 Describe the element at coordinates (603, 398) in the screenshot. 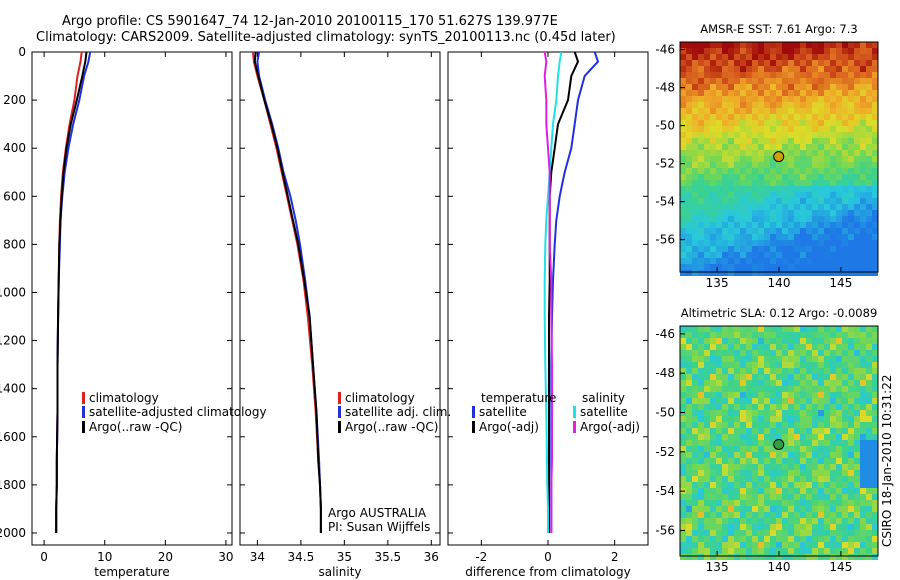

I see `diff-legend-sal-header: salinity` at that location.